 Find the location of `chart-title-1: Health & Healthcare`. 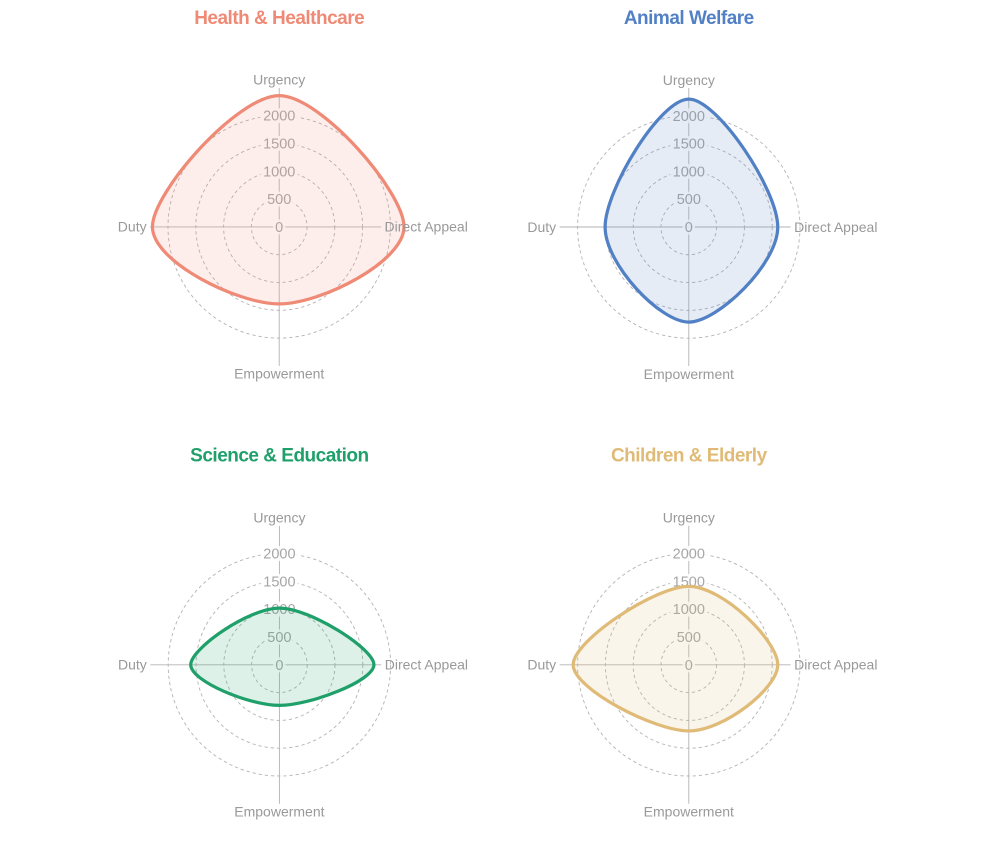

chart-title-1: Health & Healthcare is located at coordinates (279, 18).